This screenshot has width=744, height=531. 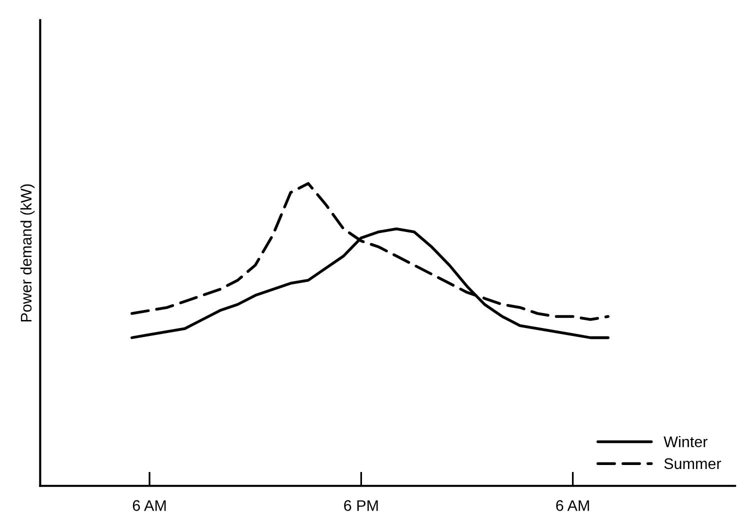 What do you see at coordinates (361, 505) in the screenshot?
I see `x-tick-label: 6 PM` at bounding box center [361, 505].